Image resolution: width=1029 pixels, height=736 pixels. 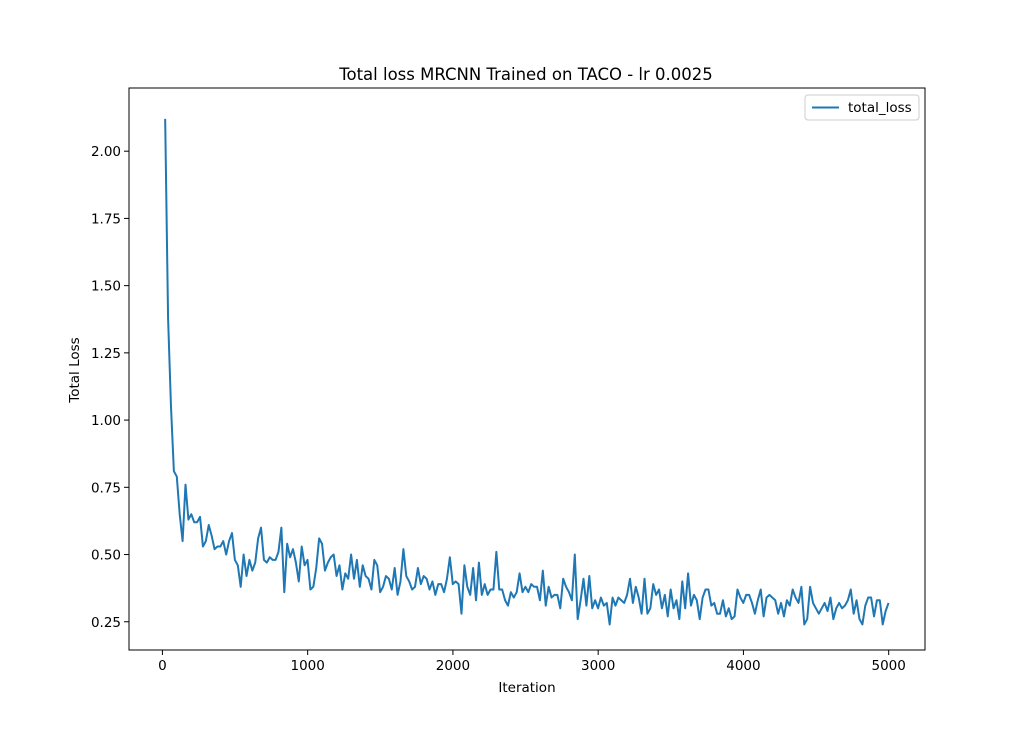 What do you see at coordinates (106, 152) in the screenshot?
I see `y-tick-label: 2.00` at bounding box center [106, 152].